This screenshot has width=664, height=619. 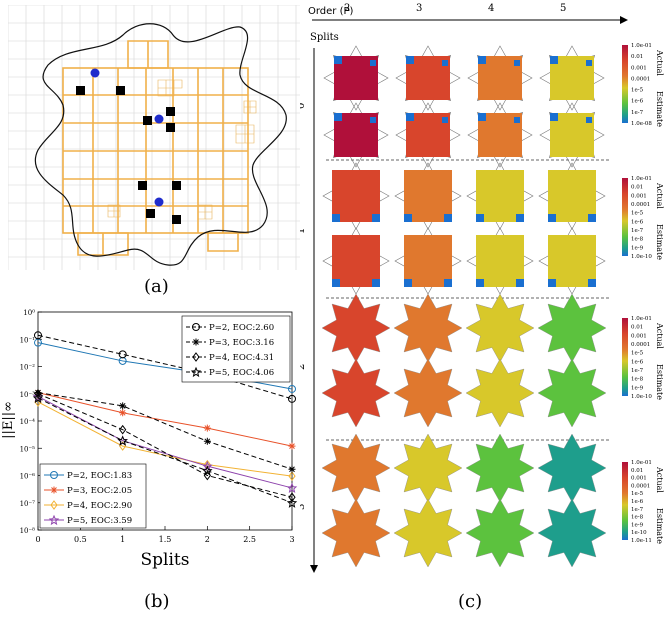 I want to click on order-tick-label: 3, so click(x=419, y=8).